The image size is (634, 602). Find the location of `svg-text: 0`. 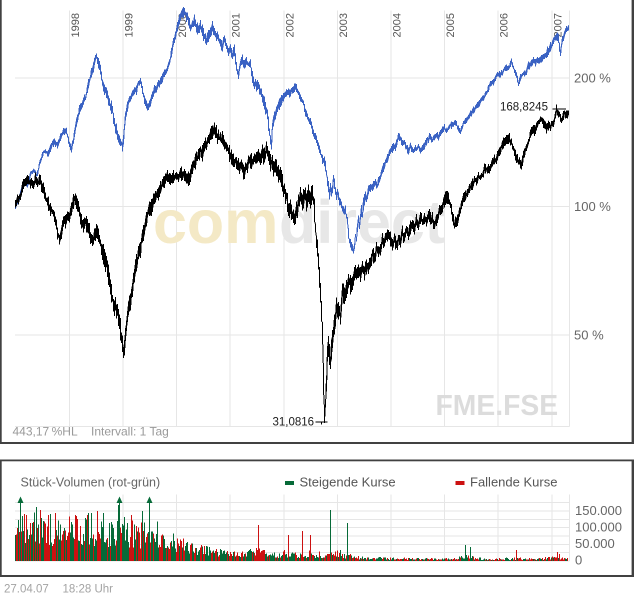

svg-text: 0 is located at coordinates (578, 560).